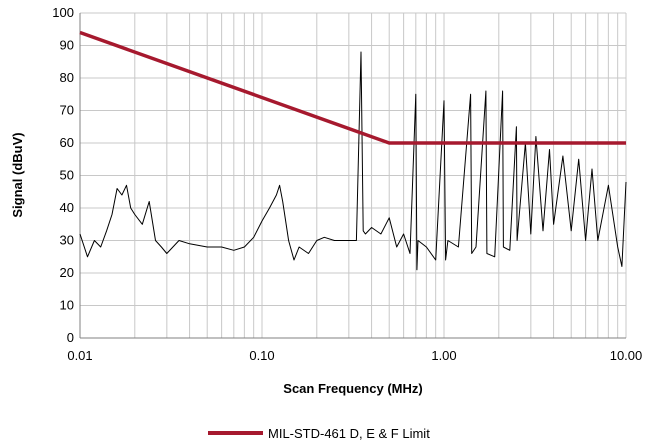 This screenshot has width=647, height=446. I want to click on y-tick-label: 40, so click(67, 207).